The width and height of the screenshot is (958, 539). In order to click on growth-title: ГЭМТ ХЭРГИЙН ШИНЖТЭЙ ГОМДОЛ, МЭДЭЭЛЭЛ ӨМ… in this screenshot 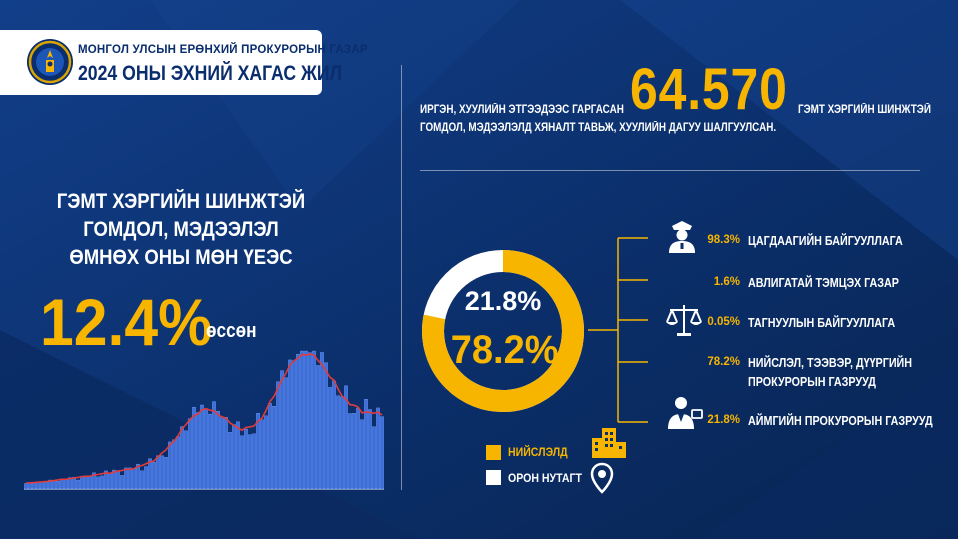, I will do `click(180, 230)`.